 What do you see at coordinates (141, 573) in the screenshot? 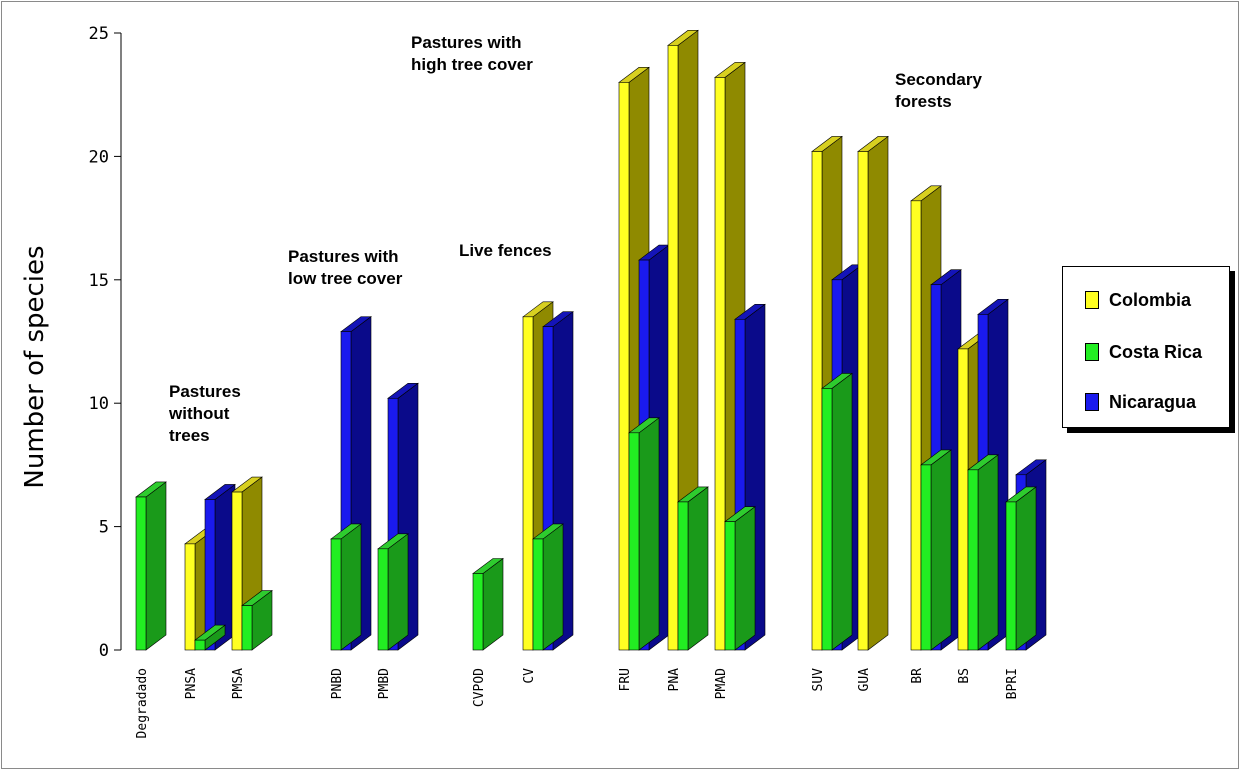
I see `bar-degradado-costa-rica-front` at bounding box center [141, 573].